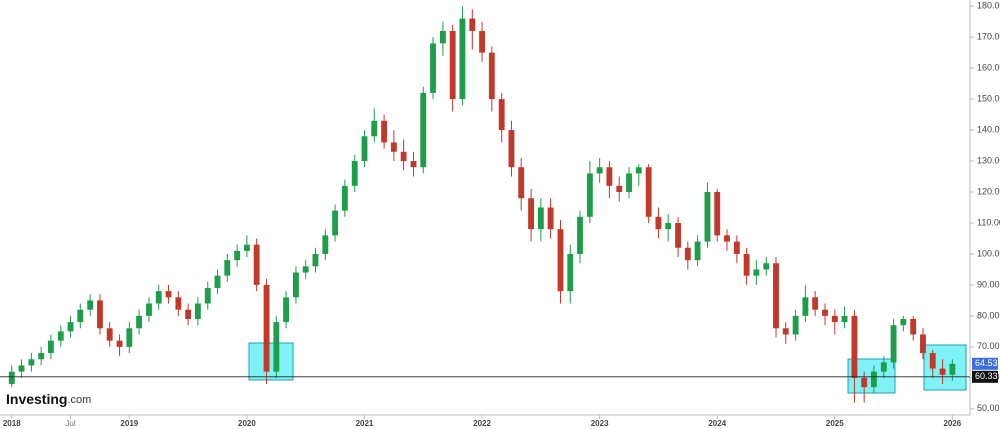 Image resolution: width=1000 pixels, height=429 pixels. I want to click on x-tick-label: 2018, so click(12, 423).